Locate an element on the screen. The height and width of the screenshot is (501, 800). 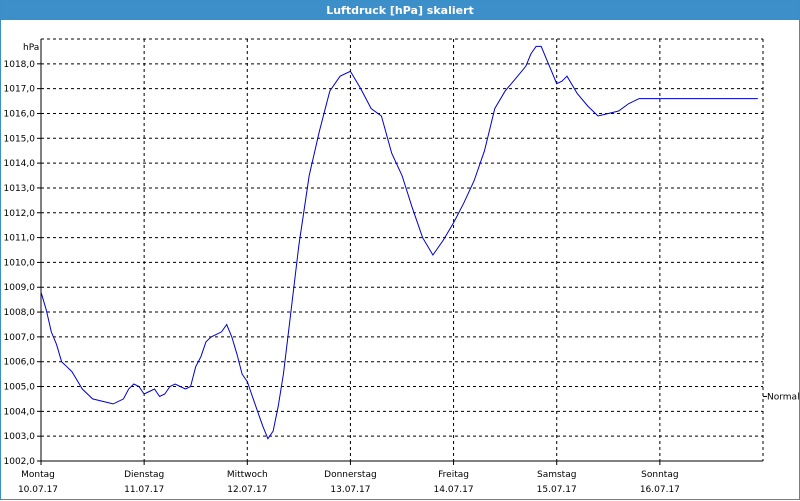
y-tick-label: 1009,0 is located at coordinates (20, 288).